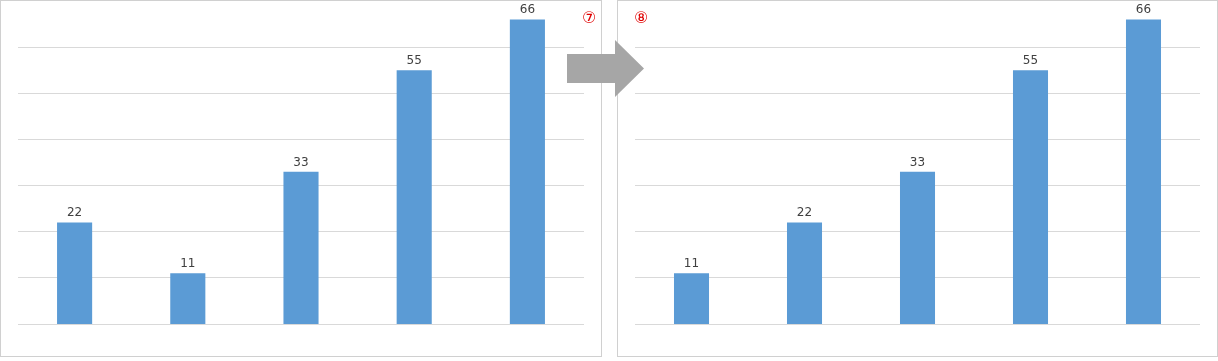 The width and height of the screenshot is (1218, 361). What do you see at coordinates (641, 17) in the screenshot?
I see `annotation: ⑧` at bounding box center [641, 17].